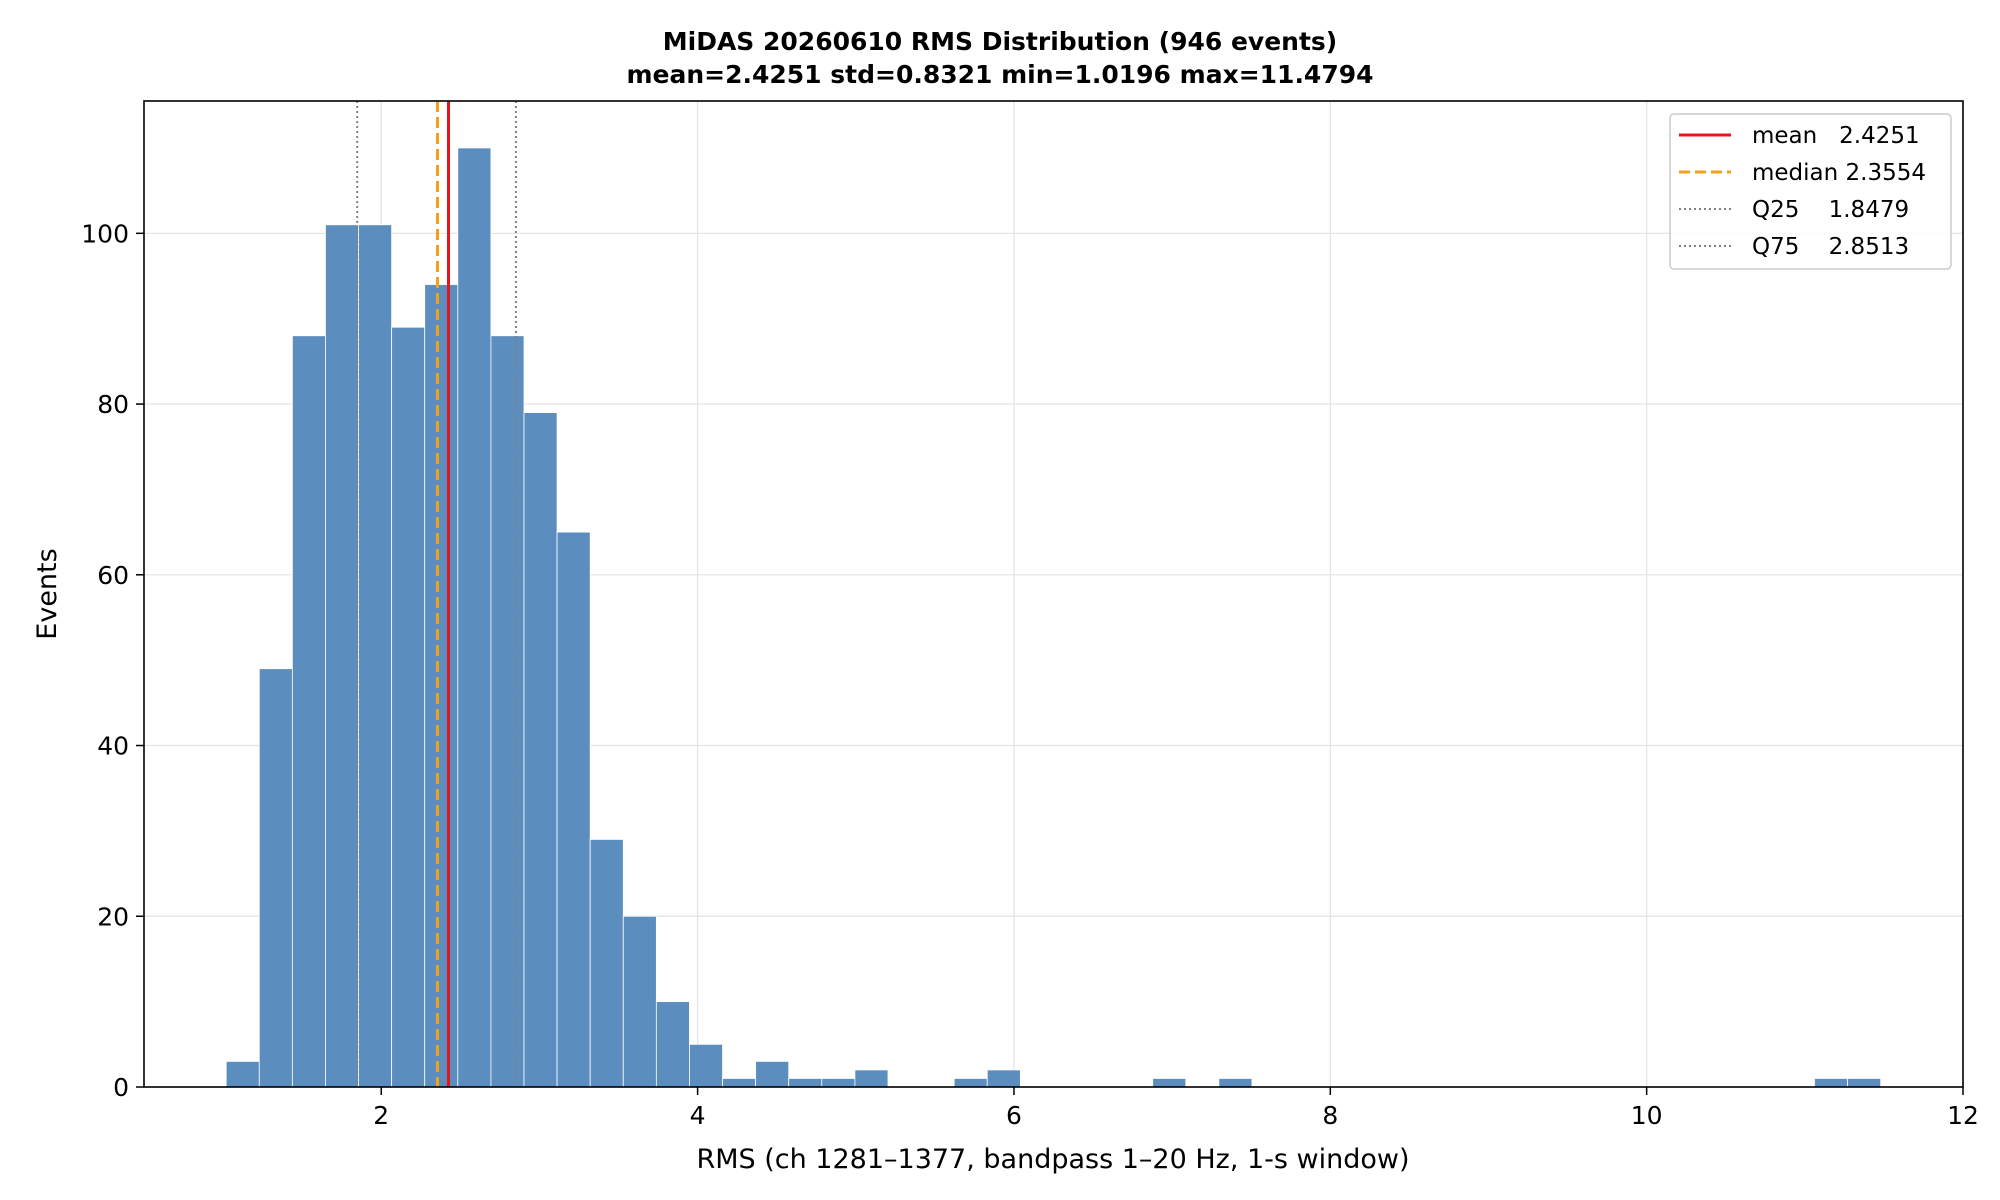 Image resolution: width=2000 pixels, height=1200 pixels. Describe the element at coordinates (1830, 210) in the screenshot. I see `legend-label-2: Q25 1.8479` at that location.